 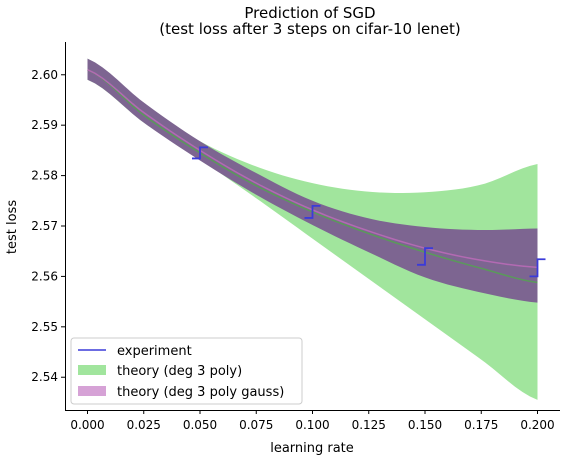 What do you see at coordinates (425, 425) in the screenshot?
I see `x-tick-label: 0.150` at bounding box center [425, 425].